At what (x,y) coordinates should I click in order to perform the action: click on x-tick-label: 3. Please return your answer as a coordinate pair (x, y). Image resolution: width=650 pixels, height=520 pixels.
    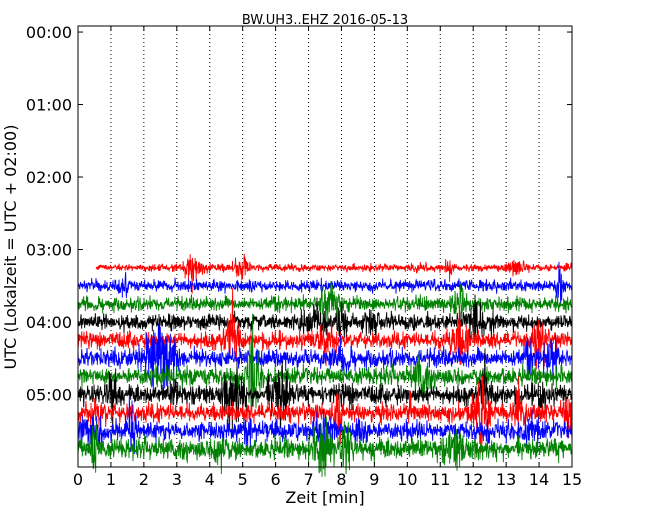
    Looking at the image, I should click on (177, 479).